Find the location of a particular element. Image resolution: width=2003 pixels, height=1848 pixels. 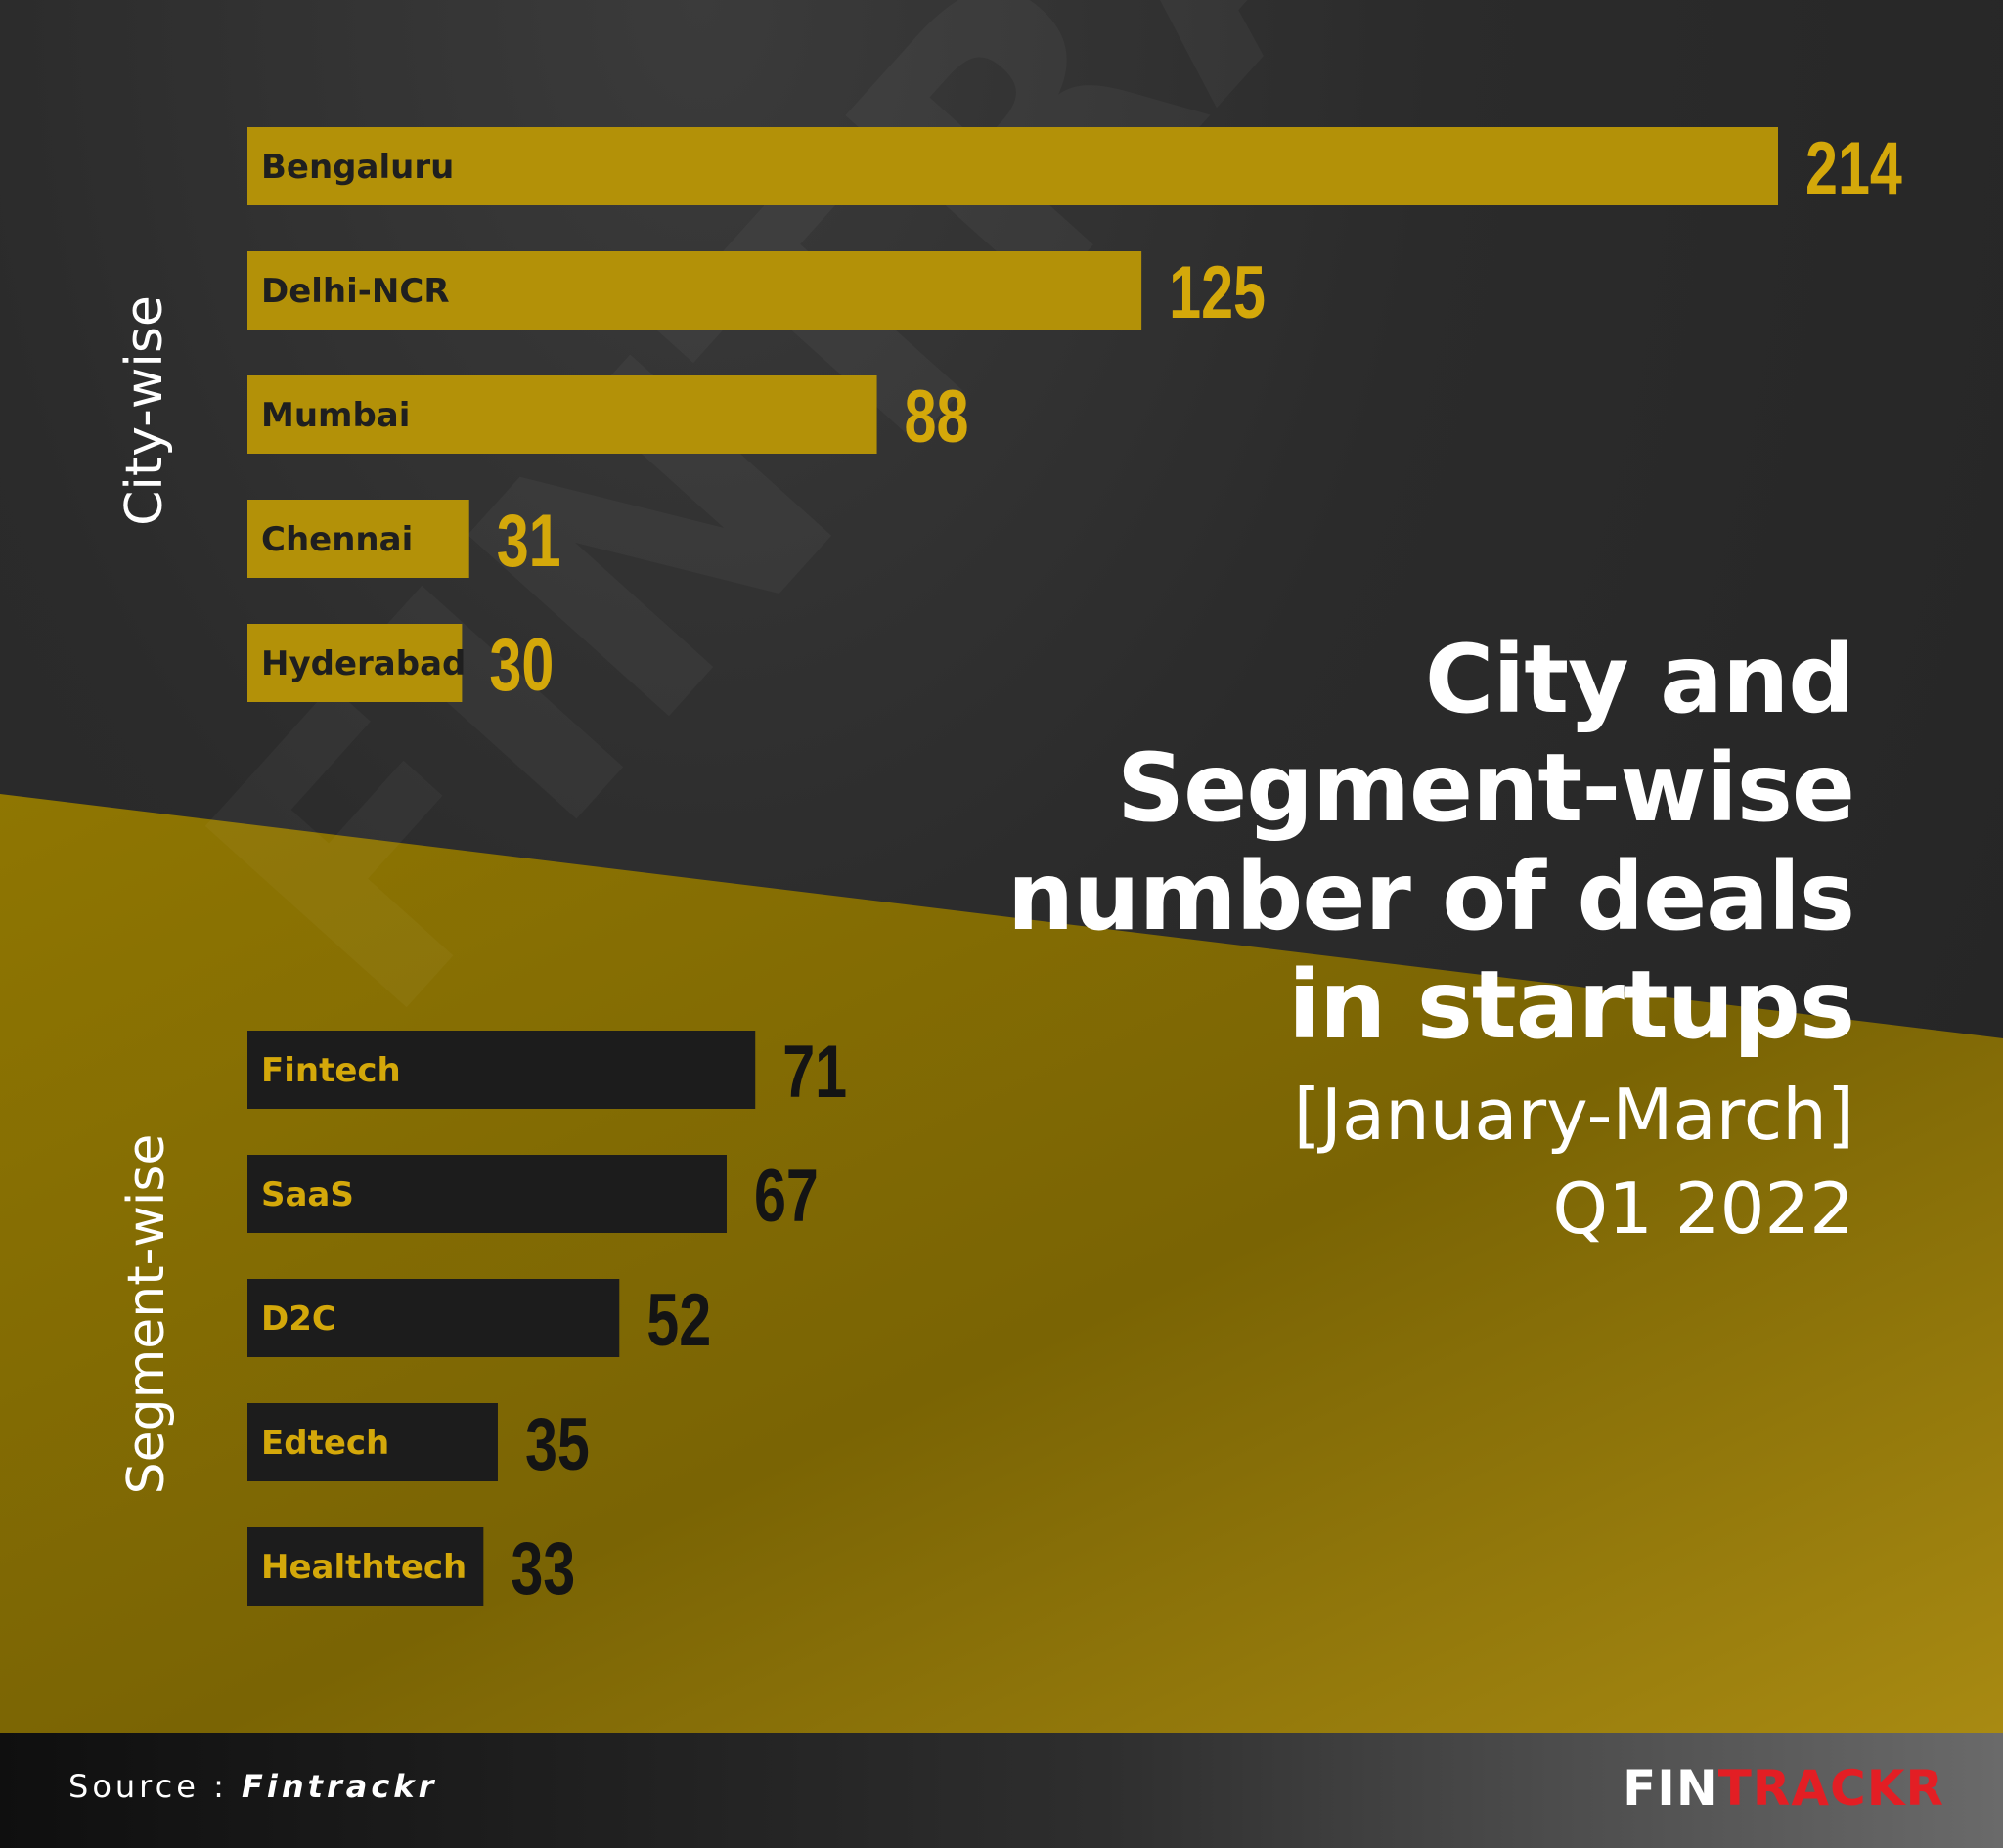

fintrackr-logo: FINTRACKR is located at coordinates (1783, 1788).